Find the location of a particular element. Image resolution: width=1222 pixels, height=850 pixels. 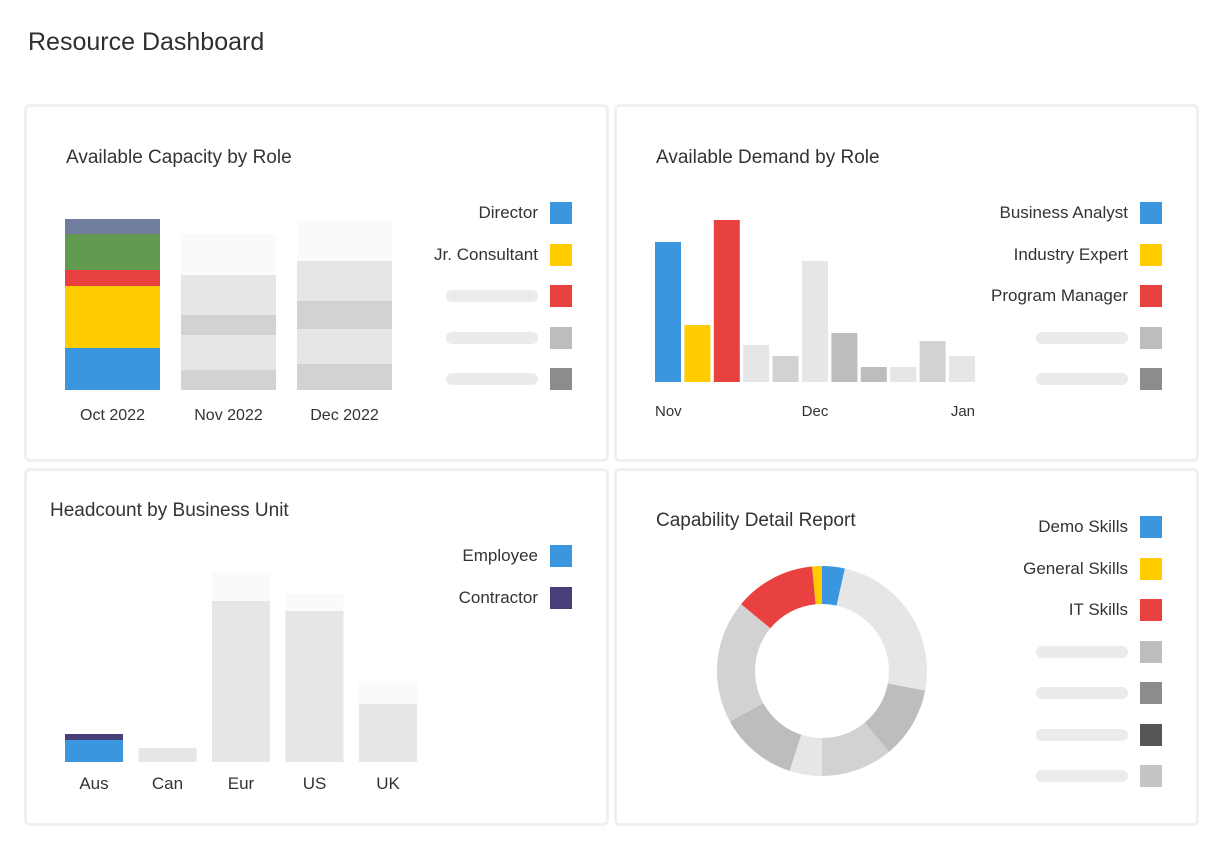

legend-item: Director is located at coordinates (487, 213).